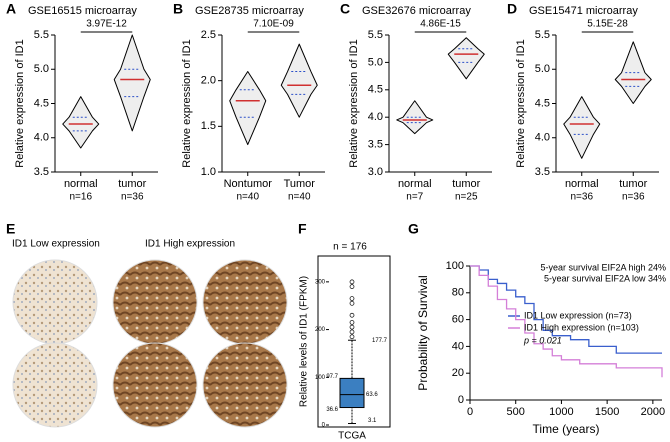 Image resolution: width=670 pixels, height=442 pixels. Describe the element at coordinates (249, 11) in the screenshot. I see `chart-title: GSE28735 microarray` at that location.